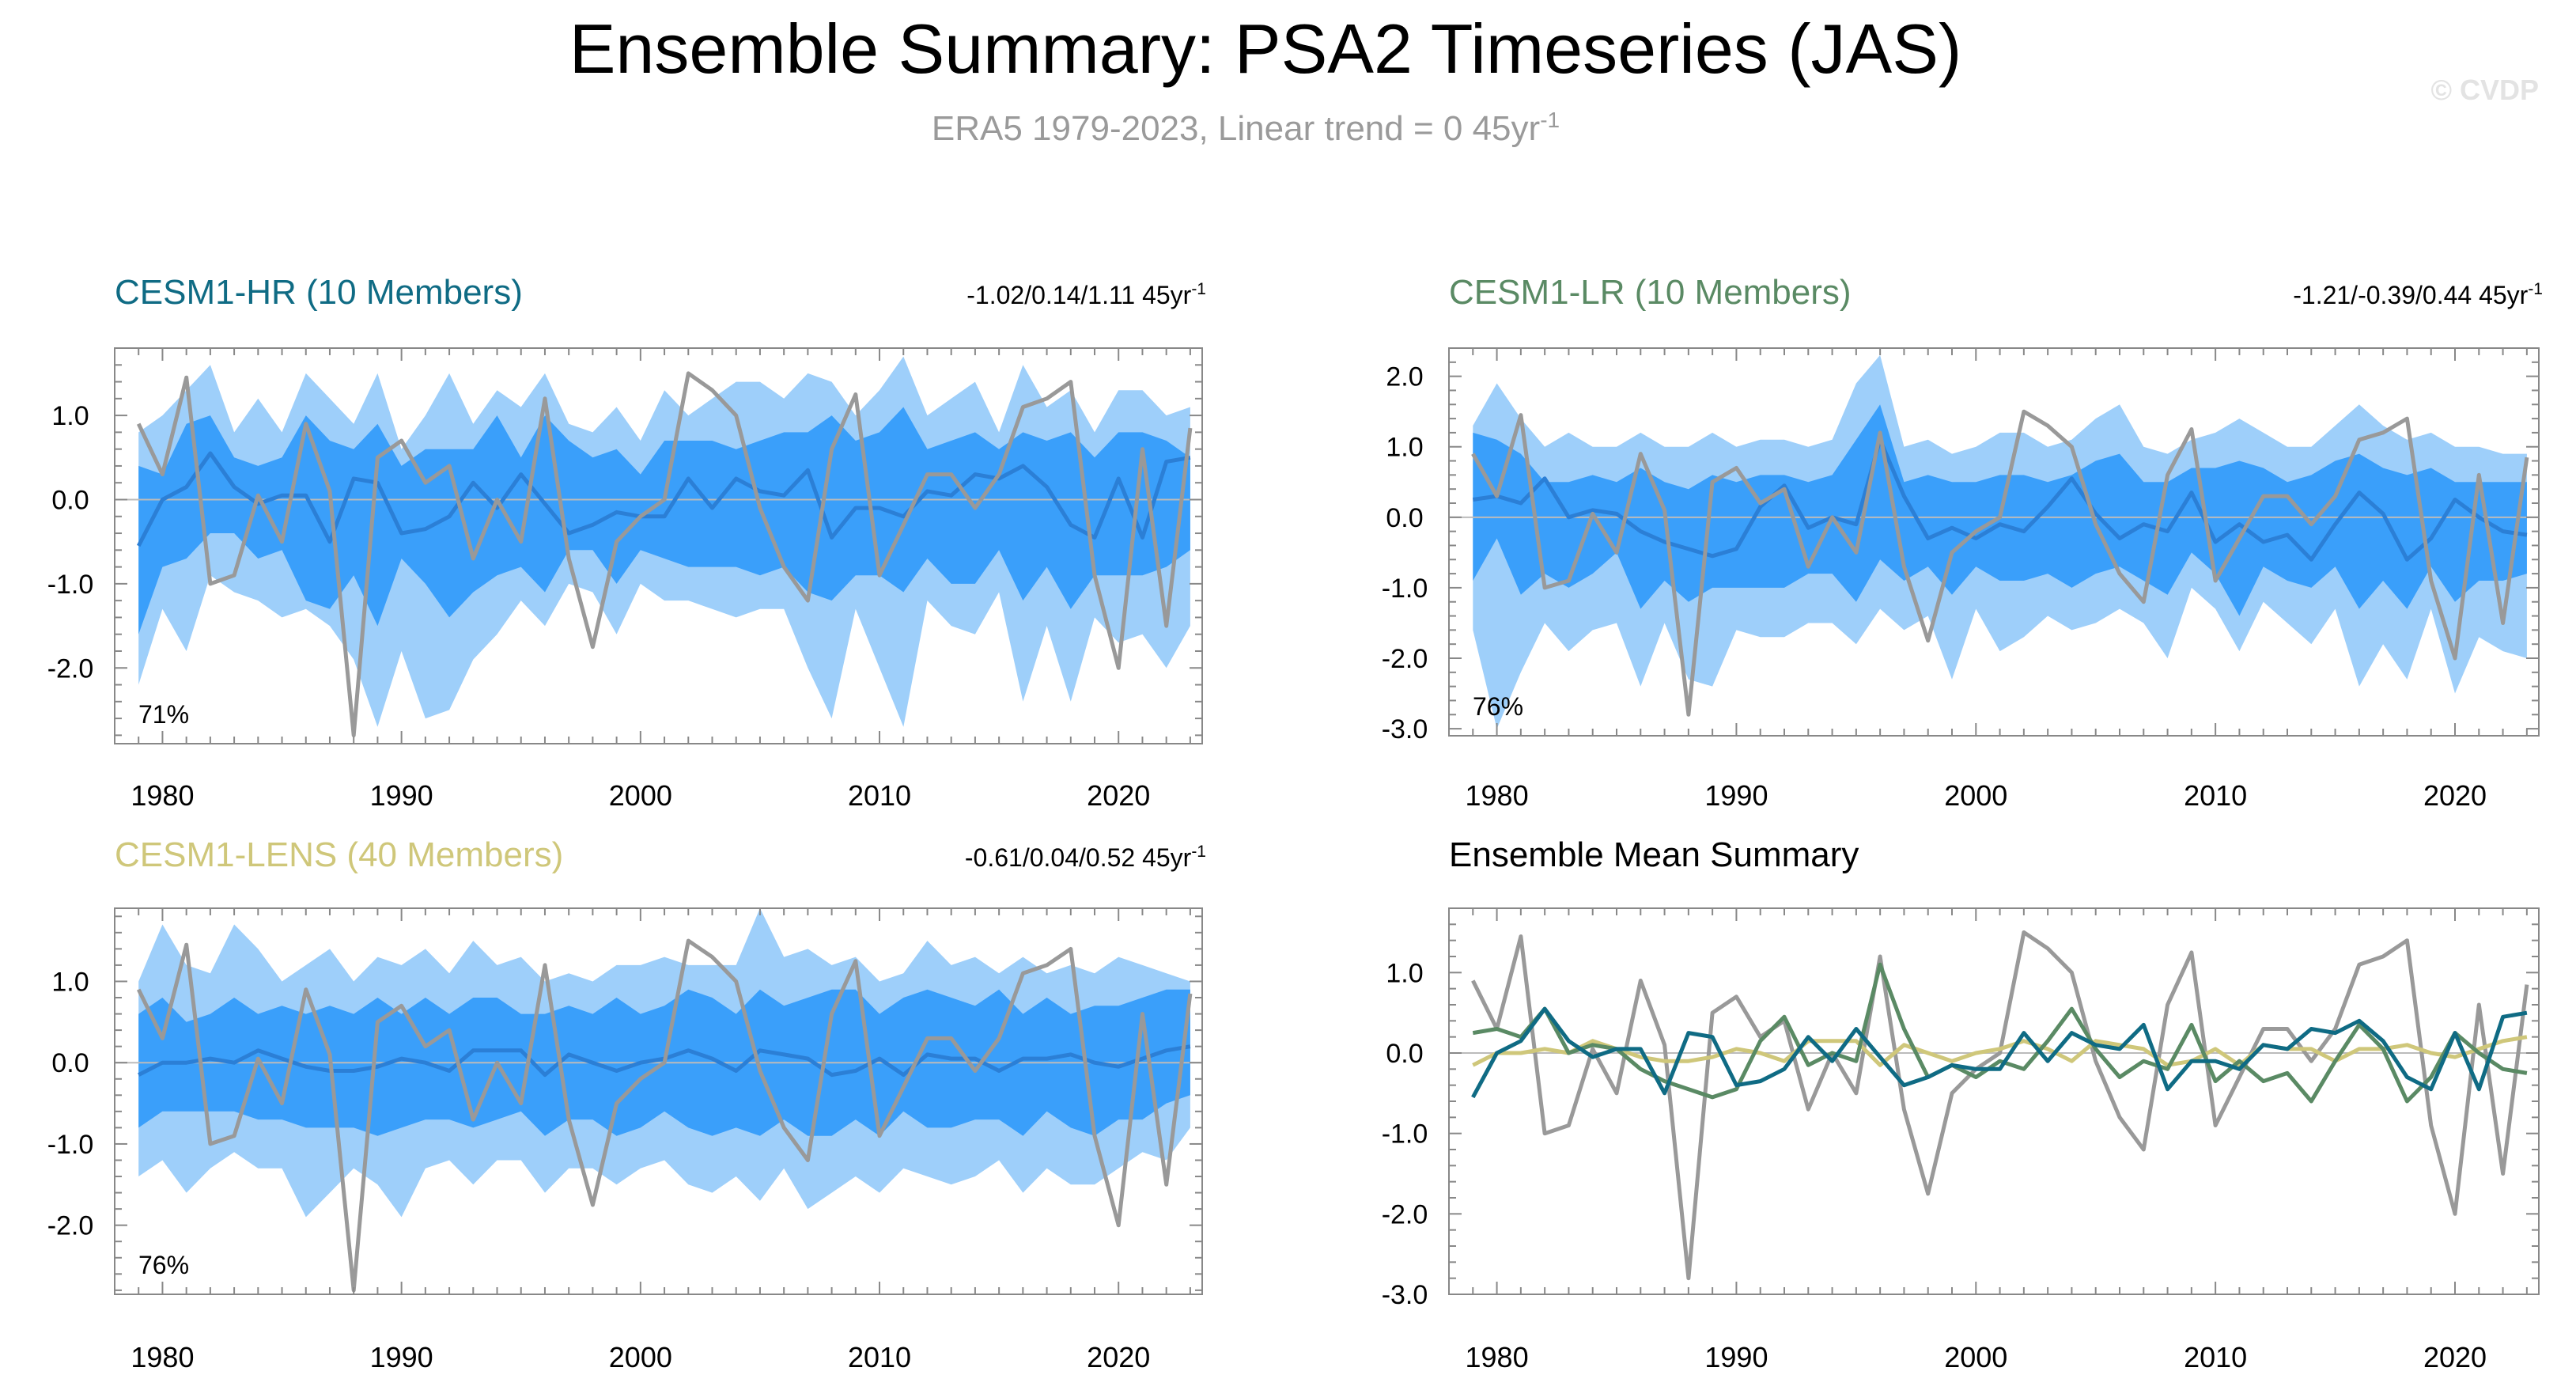 This screenshot has width=2576, height=1394. Describe the element at coordinates (2484, 90) in the screenshot. I see `watermark: © CVDP` at that location.